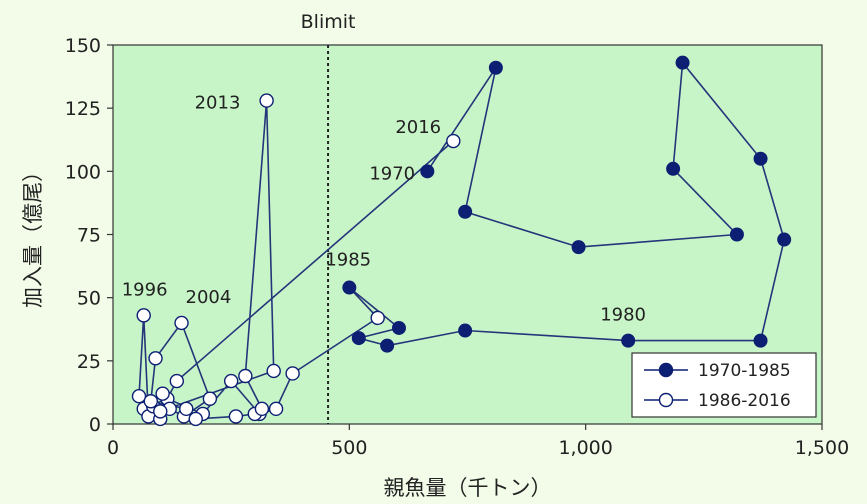  What do you see at coordinates (585, 448) in the screenshot?
I see `x-tick-label: 1,000` at bounding box center [585, 448].